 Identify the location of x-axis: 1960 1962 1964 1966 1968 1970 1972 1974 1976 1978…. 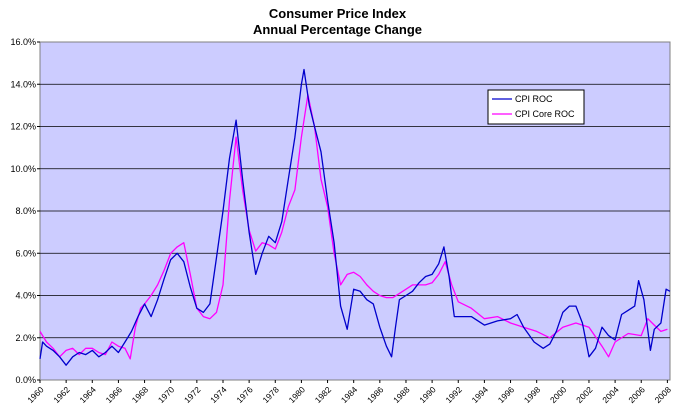
(349, 392).